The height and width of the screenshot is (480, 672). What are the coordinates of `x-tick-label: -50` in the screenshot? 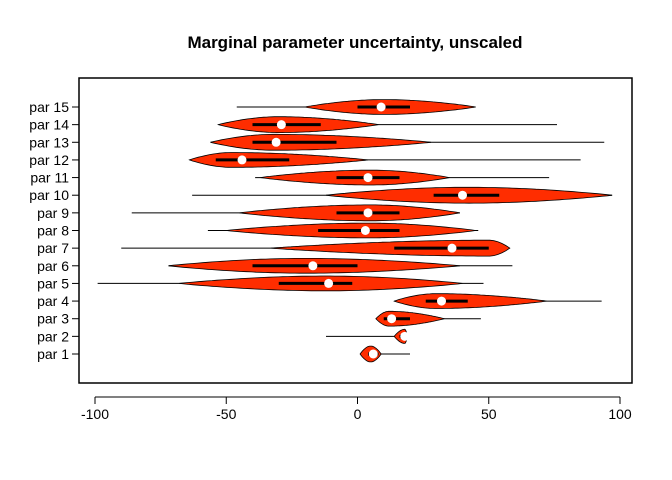 It's located at (226, 414).